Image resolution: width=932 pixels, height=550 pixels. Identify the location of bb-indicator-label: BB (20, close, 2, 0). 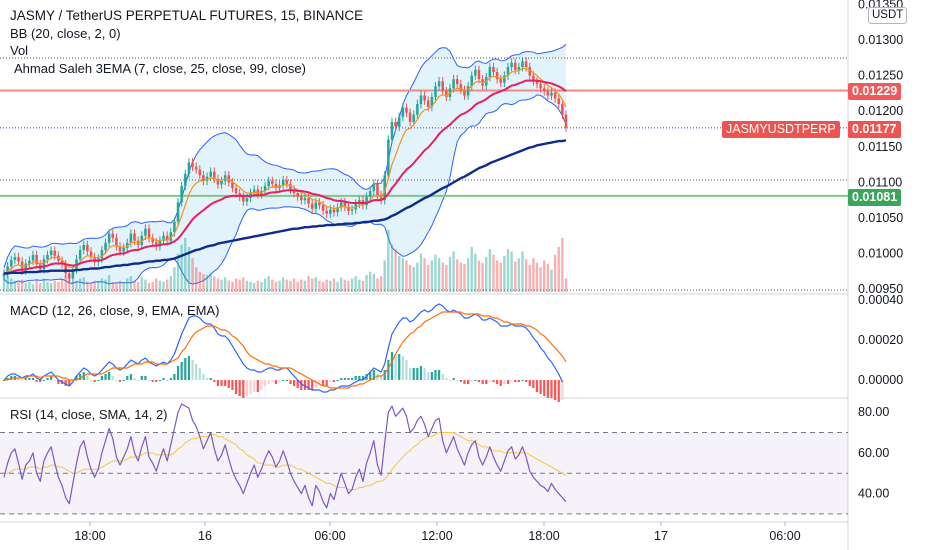
(65, 33).